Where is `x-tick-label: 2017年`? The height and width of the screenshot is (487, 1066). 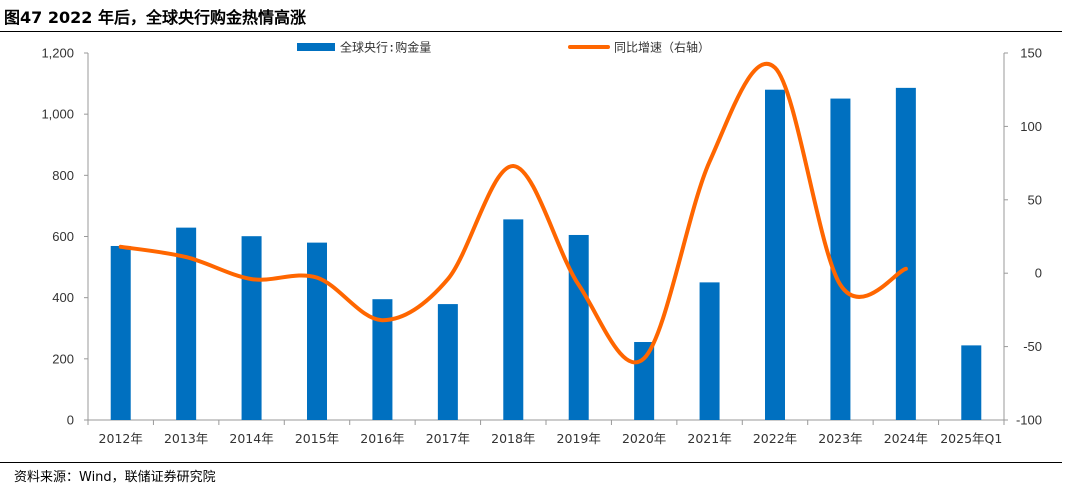
x-tick-label: 2017年 is located at coordinates (448, 438).